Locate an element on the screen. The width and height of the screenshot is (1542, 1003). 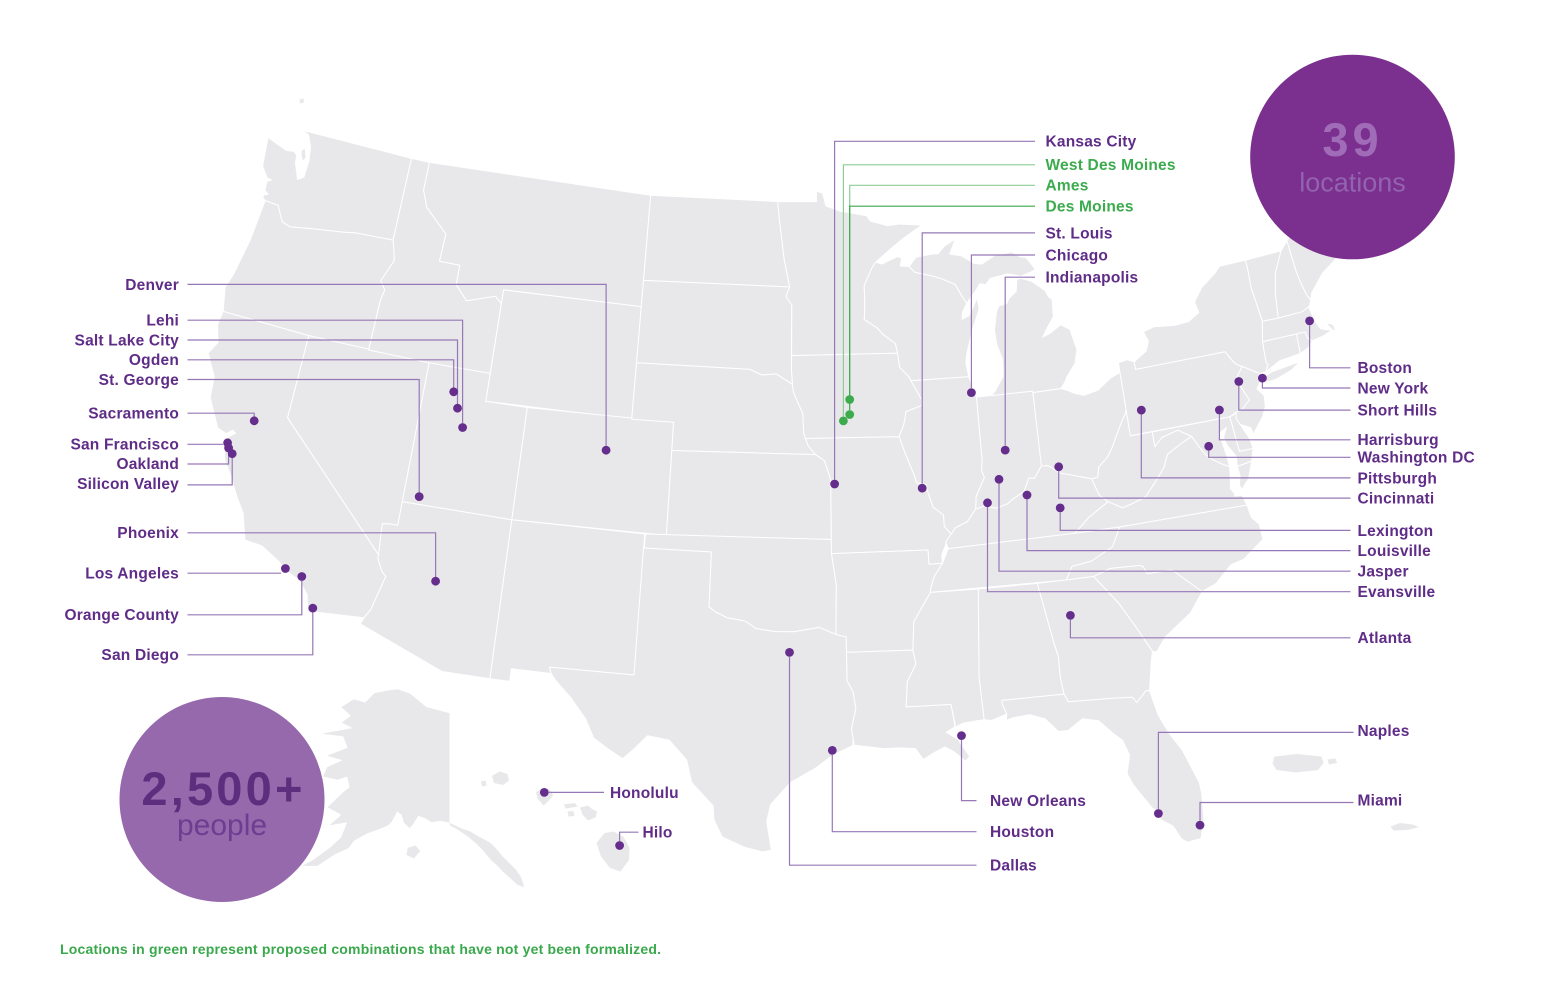
svg-text: Houston is located at coordinates (1022, 832).